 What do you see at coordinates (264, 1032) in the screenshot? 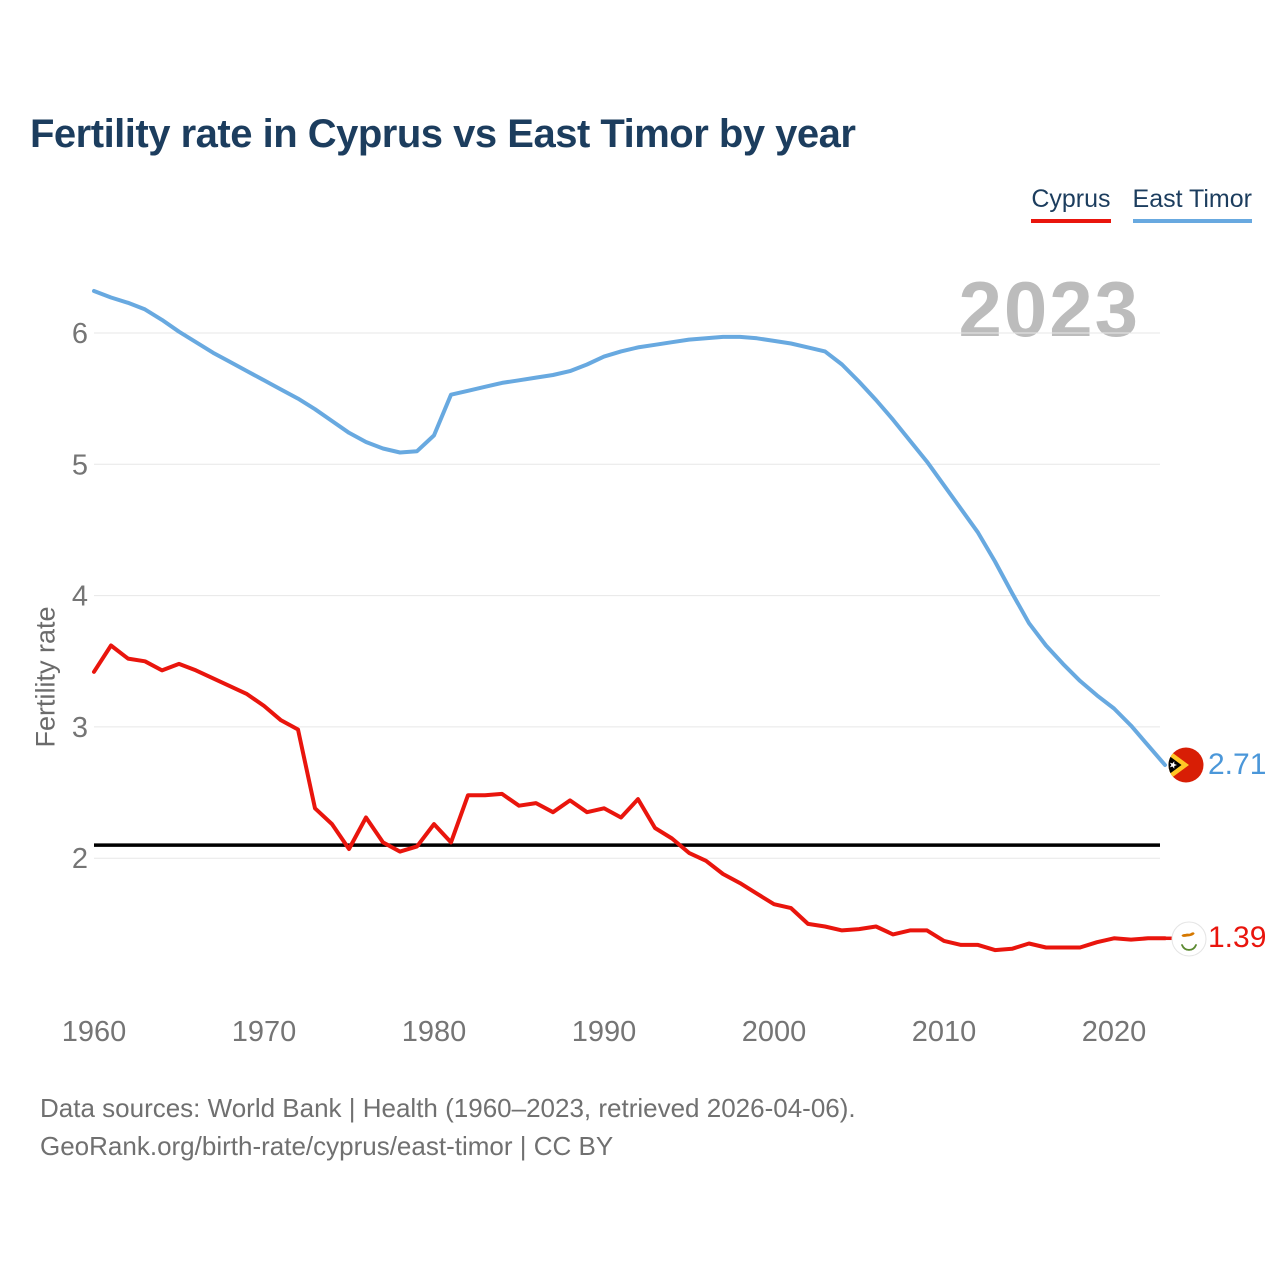
I see `x-tick-label: 1970` at bounding box center [264, 1032].